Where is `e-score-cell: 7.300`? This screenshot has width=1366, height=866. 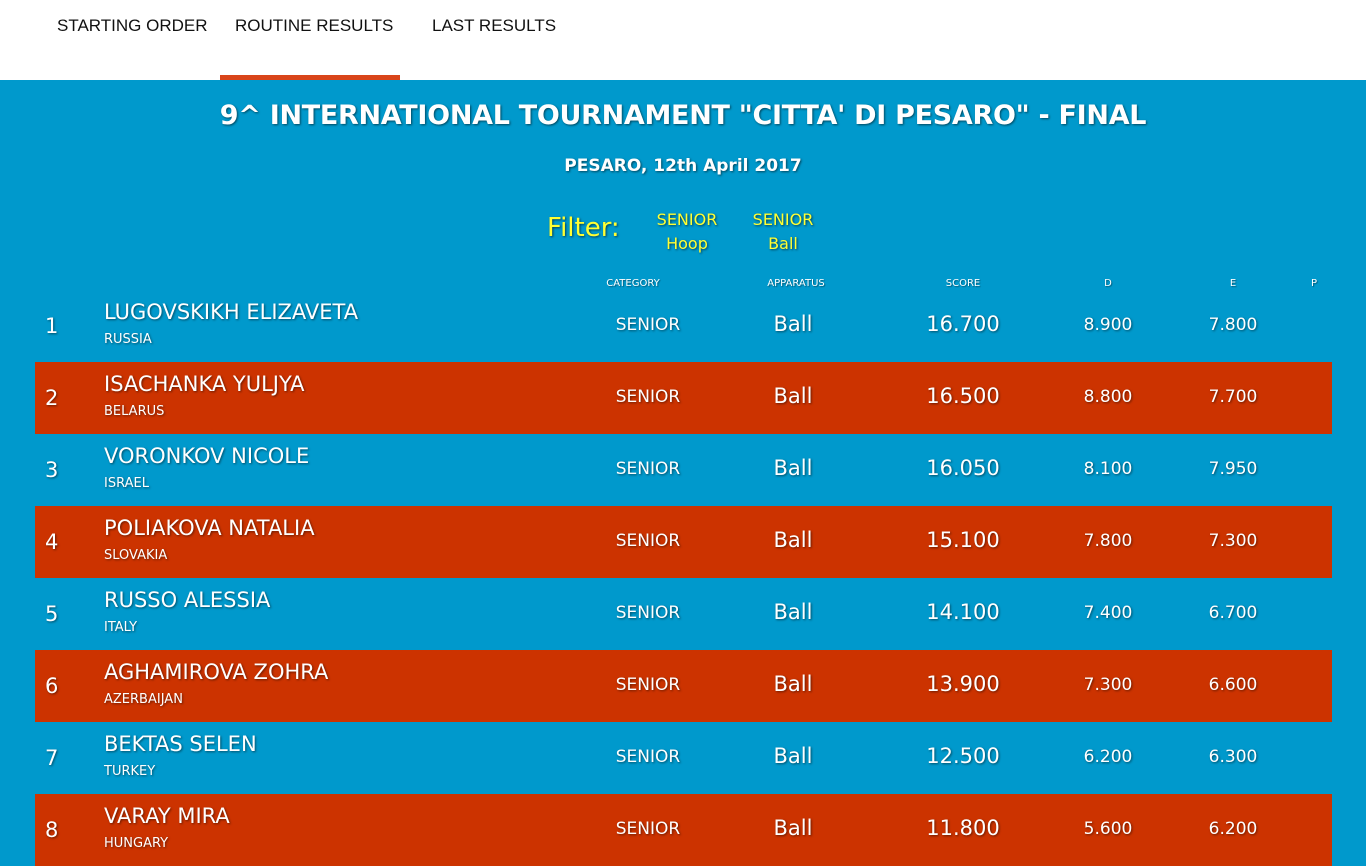
e-score-cell: 7.300 is located at coordinates (1233, 541).